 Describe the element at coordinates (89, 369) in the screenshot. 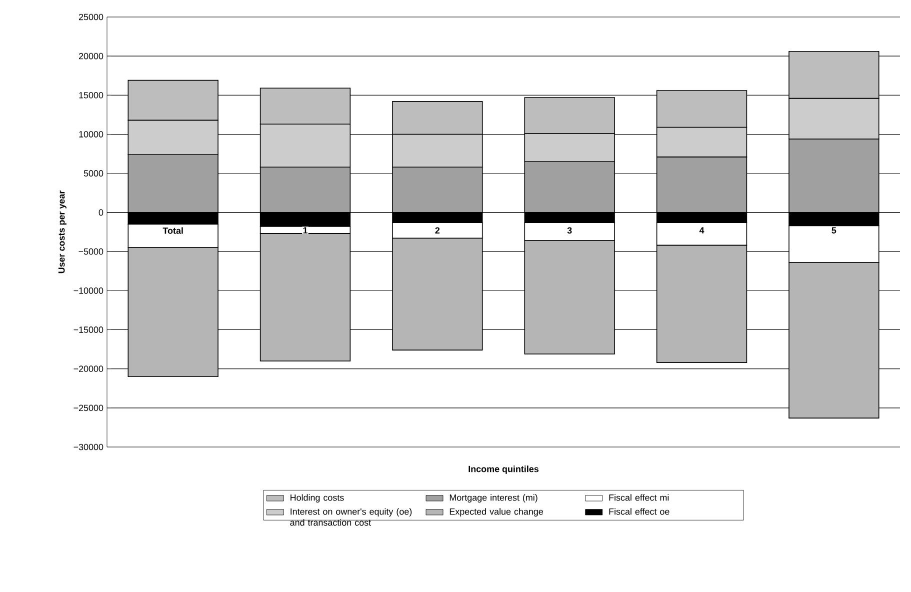

I see `y-tick-label: −20000` at that location.